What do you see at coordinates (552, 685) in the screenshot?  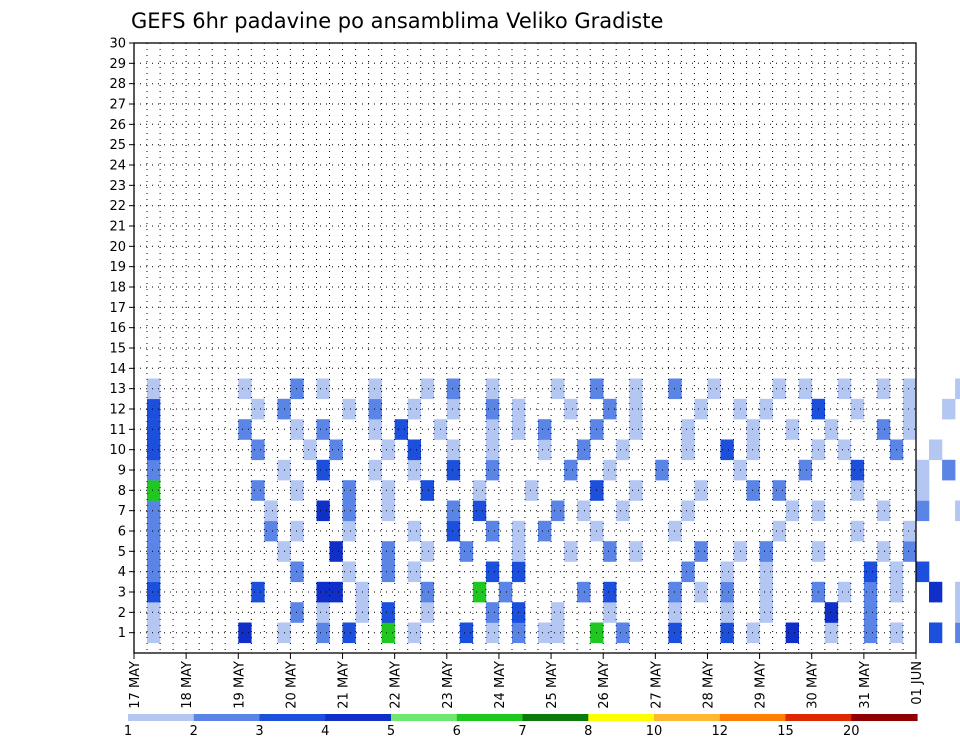 I see `x-tick-label: 25 MAY` at bounding box center [552, 685].